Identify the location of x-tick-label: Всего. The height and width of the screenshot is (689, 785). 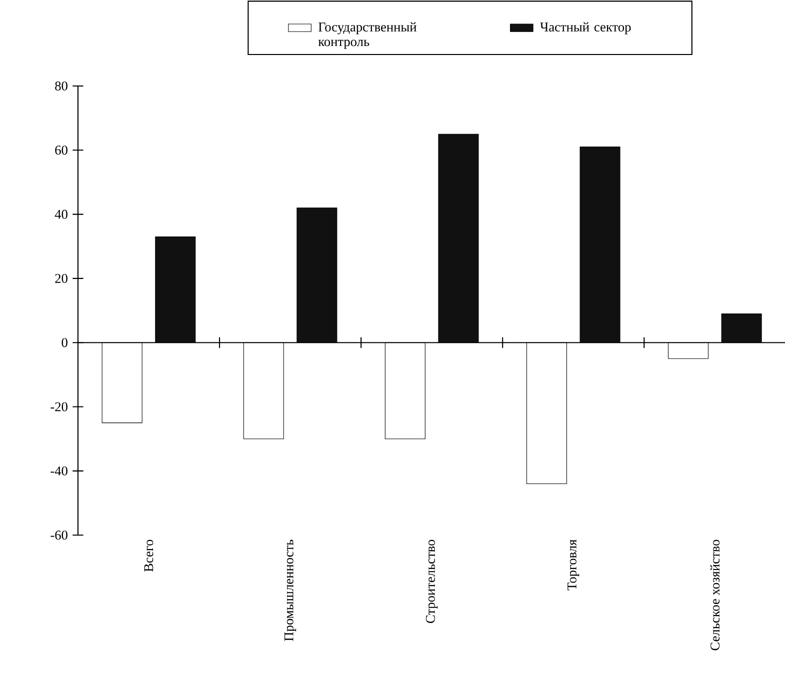
(149, 556).